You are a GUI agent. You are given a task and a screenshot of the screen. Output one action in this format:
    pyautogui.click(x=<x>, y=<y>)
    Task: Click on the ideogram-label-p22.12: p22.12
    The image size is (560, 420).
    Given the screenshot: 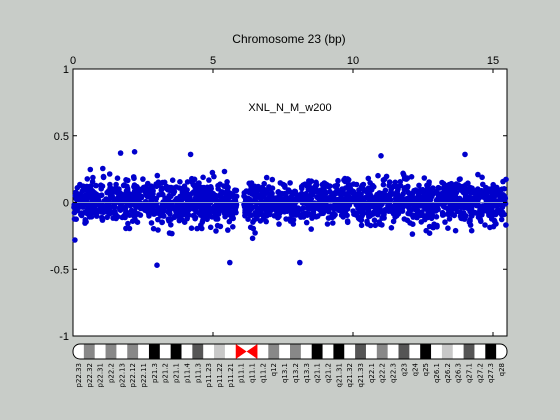 What is the action you would take?
    pyautogui.click(x=133, y=375)
    